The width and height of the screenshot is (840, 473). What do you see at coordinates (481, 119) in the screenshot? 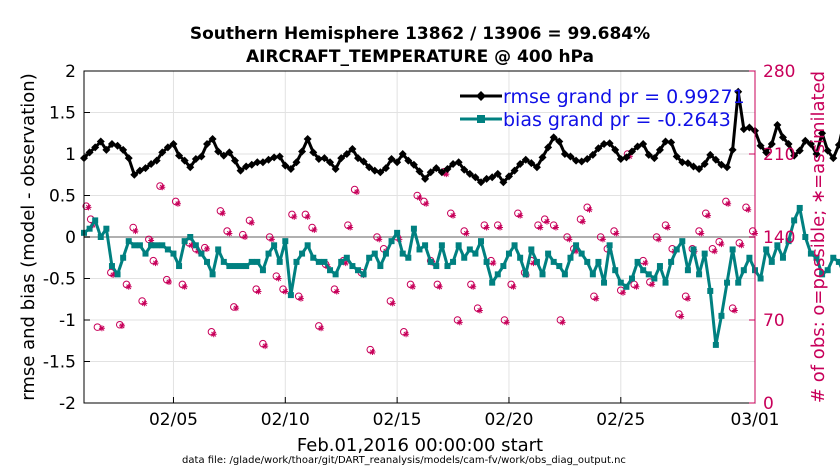
I see `legend-bias-marker` at bounding box center [481, 119].